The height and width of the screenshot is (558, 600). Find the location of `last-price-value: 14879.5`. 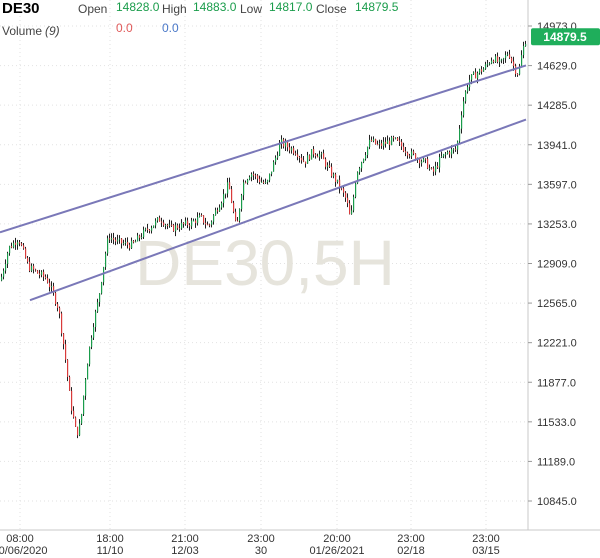

last-price-value: 14879.5 is located at coordinates (565, 37).